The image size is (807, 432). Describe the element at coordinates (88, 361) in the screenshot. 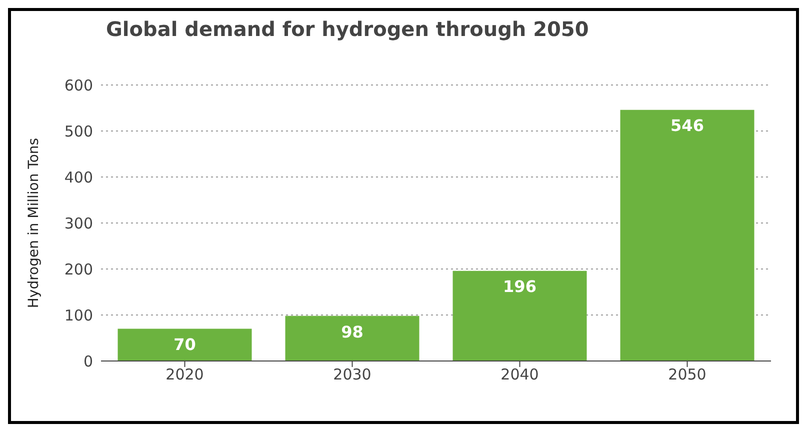

I see `y-tick-label: 0` at that location.